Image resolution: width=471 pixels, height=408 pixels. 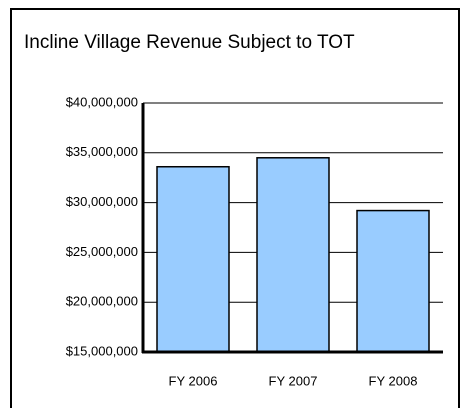 What do you see at coordinates (102, 151) in the screenshot?
I see `y-tick-label: $35,000,000` at bounding box center [102, 151].